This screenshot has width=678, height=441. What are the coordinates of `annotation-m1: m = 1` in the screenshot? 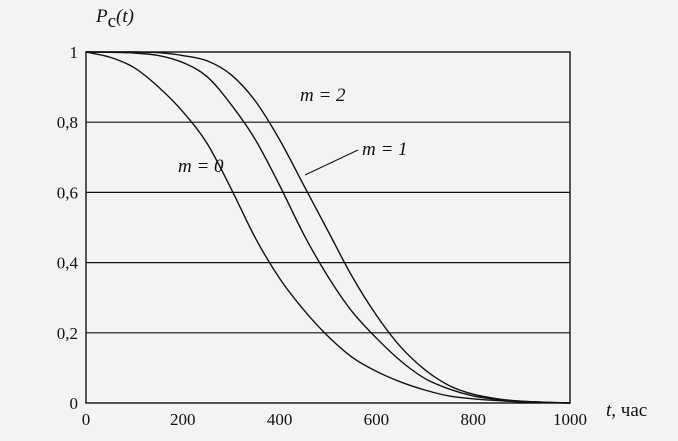 It's located at (385, 149).